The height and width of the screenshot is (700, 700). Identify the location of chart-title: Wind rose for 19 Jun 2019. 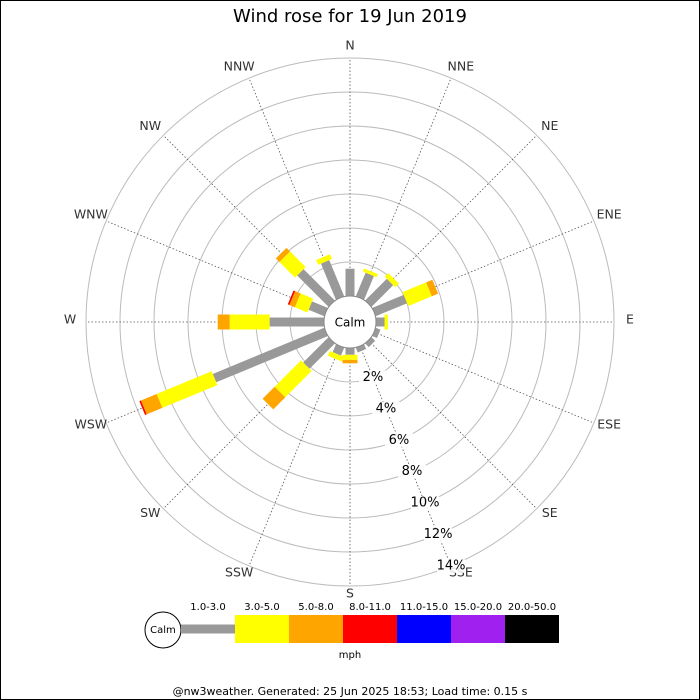
(350, 16).